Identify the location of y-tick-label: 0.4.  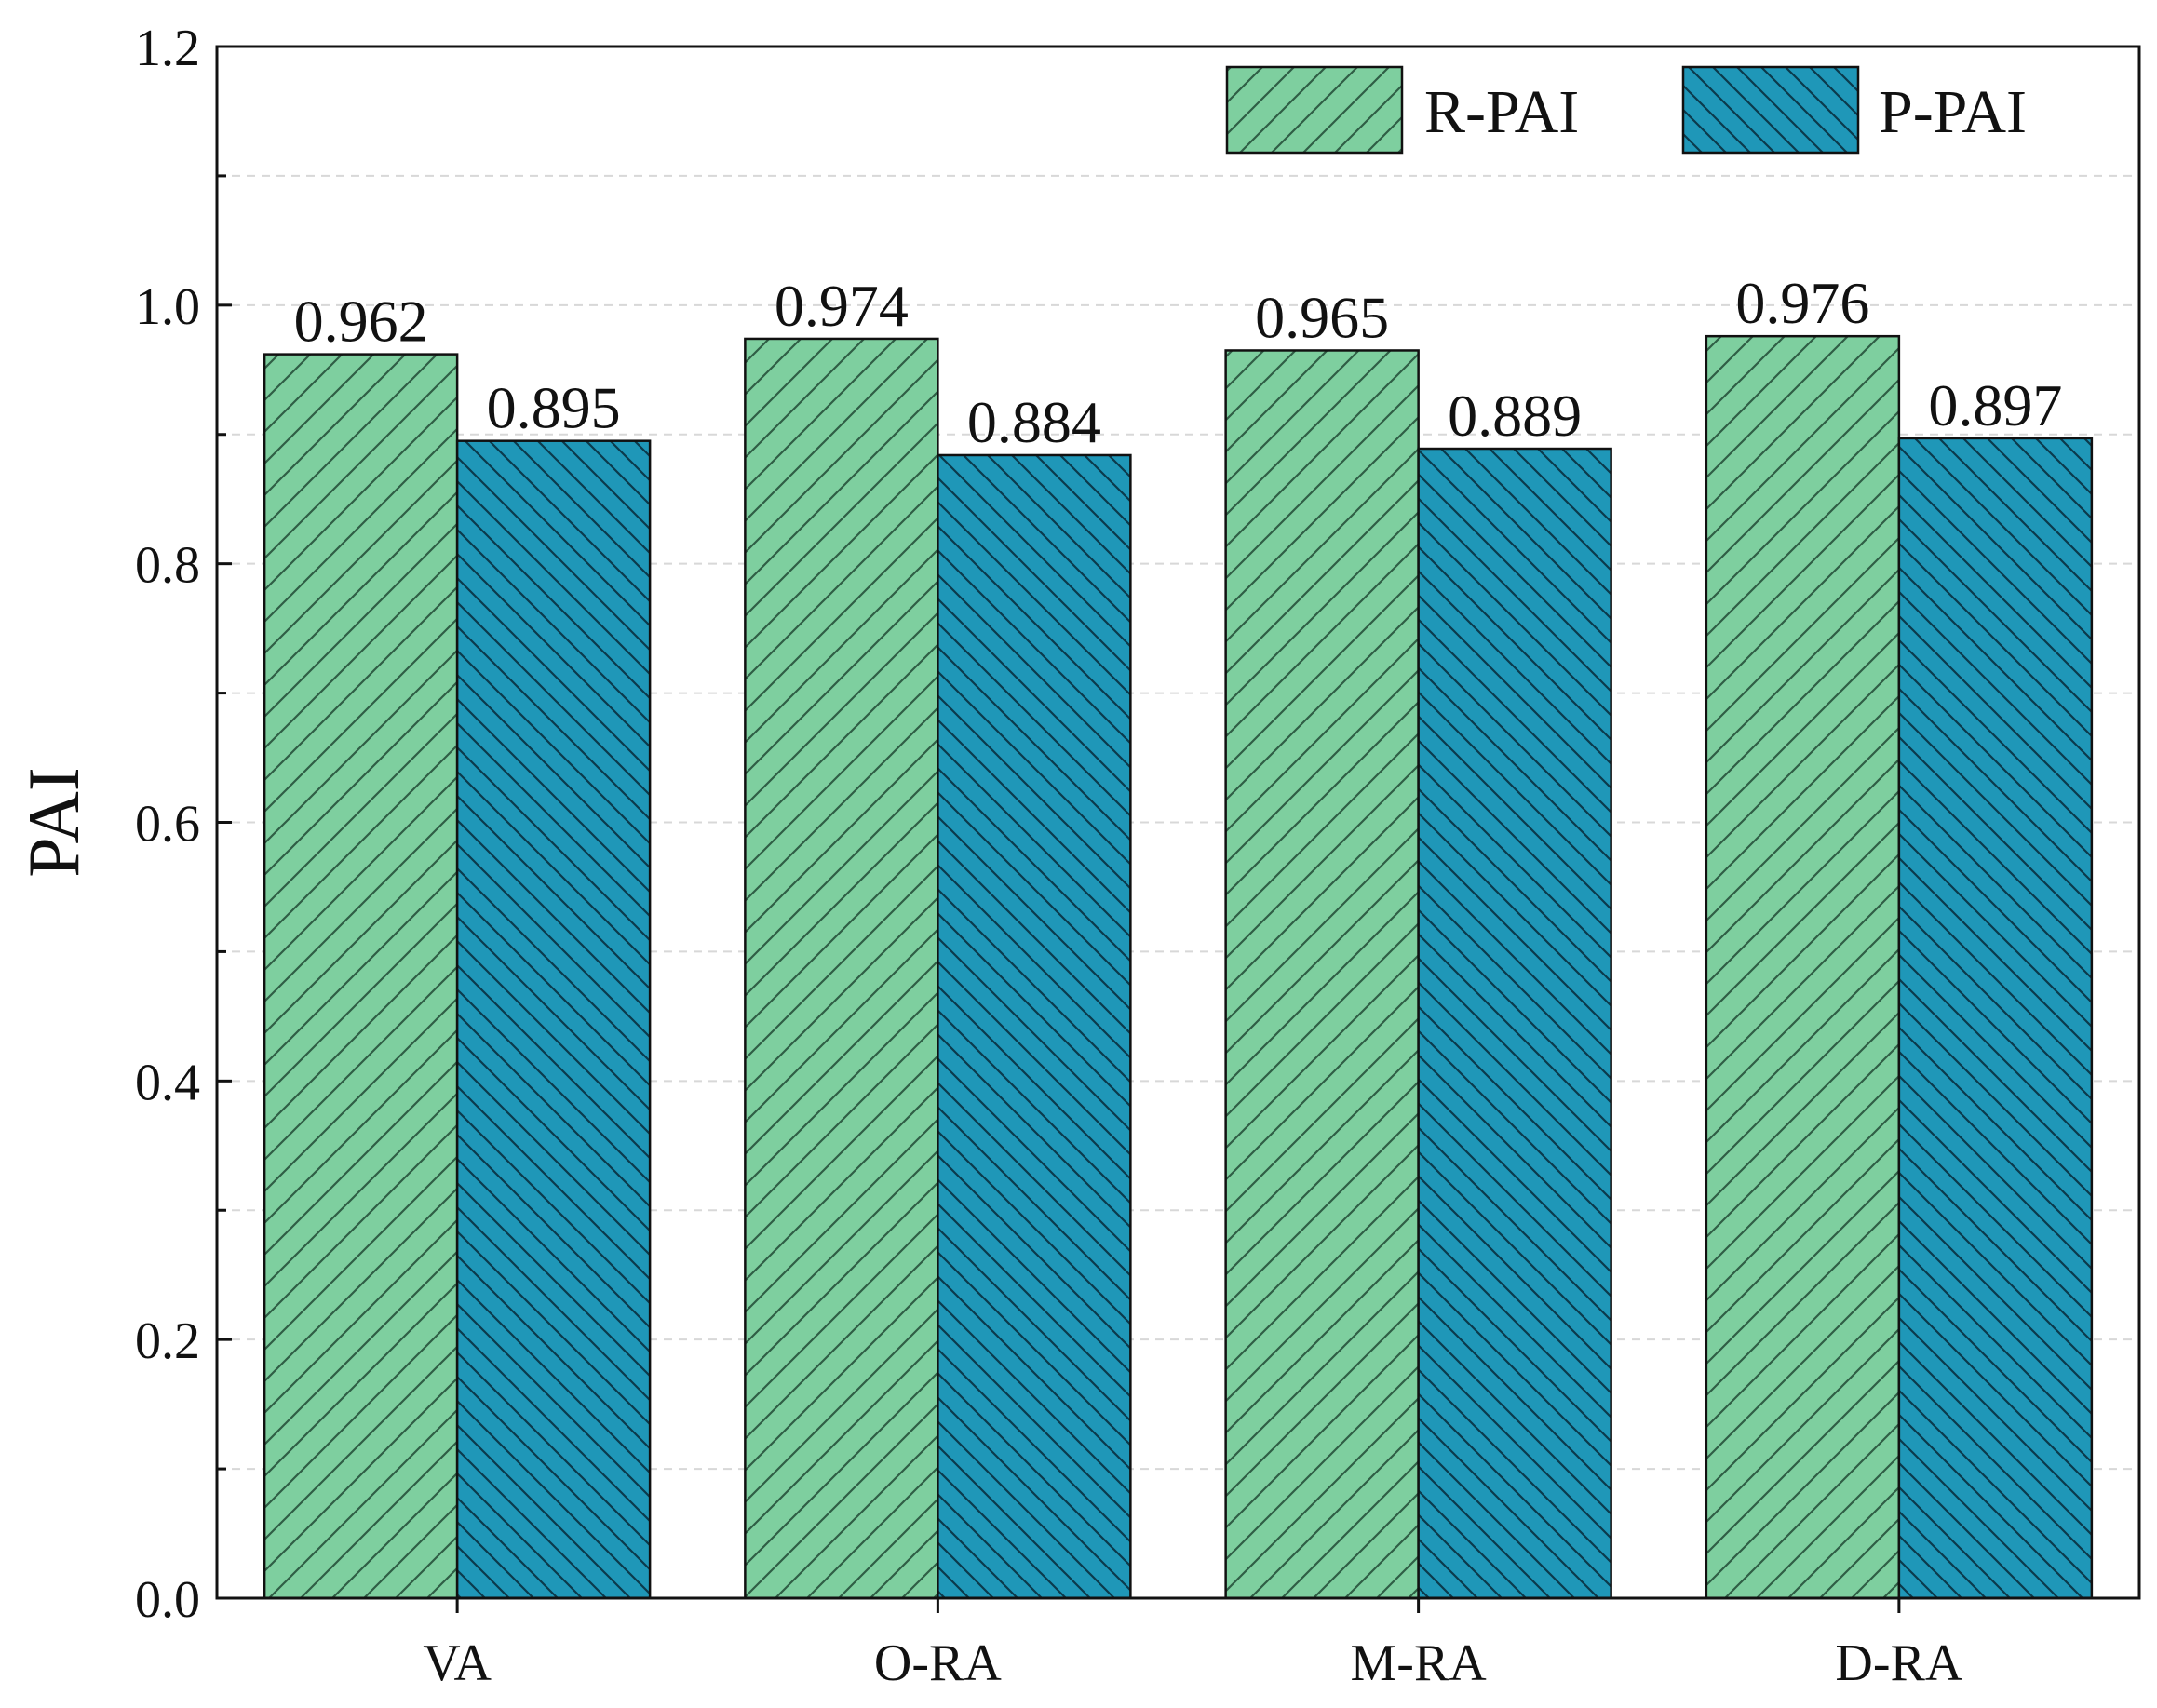
(167, 1082).